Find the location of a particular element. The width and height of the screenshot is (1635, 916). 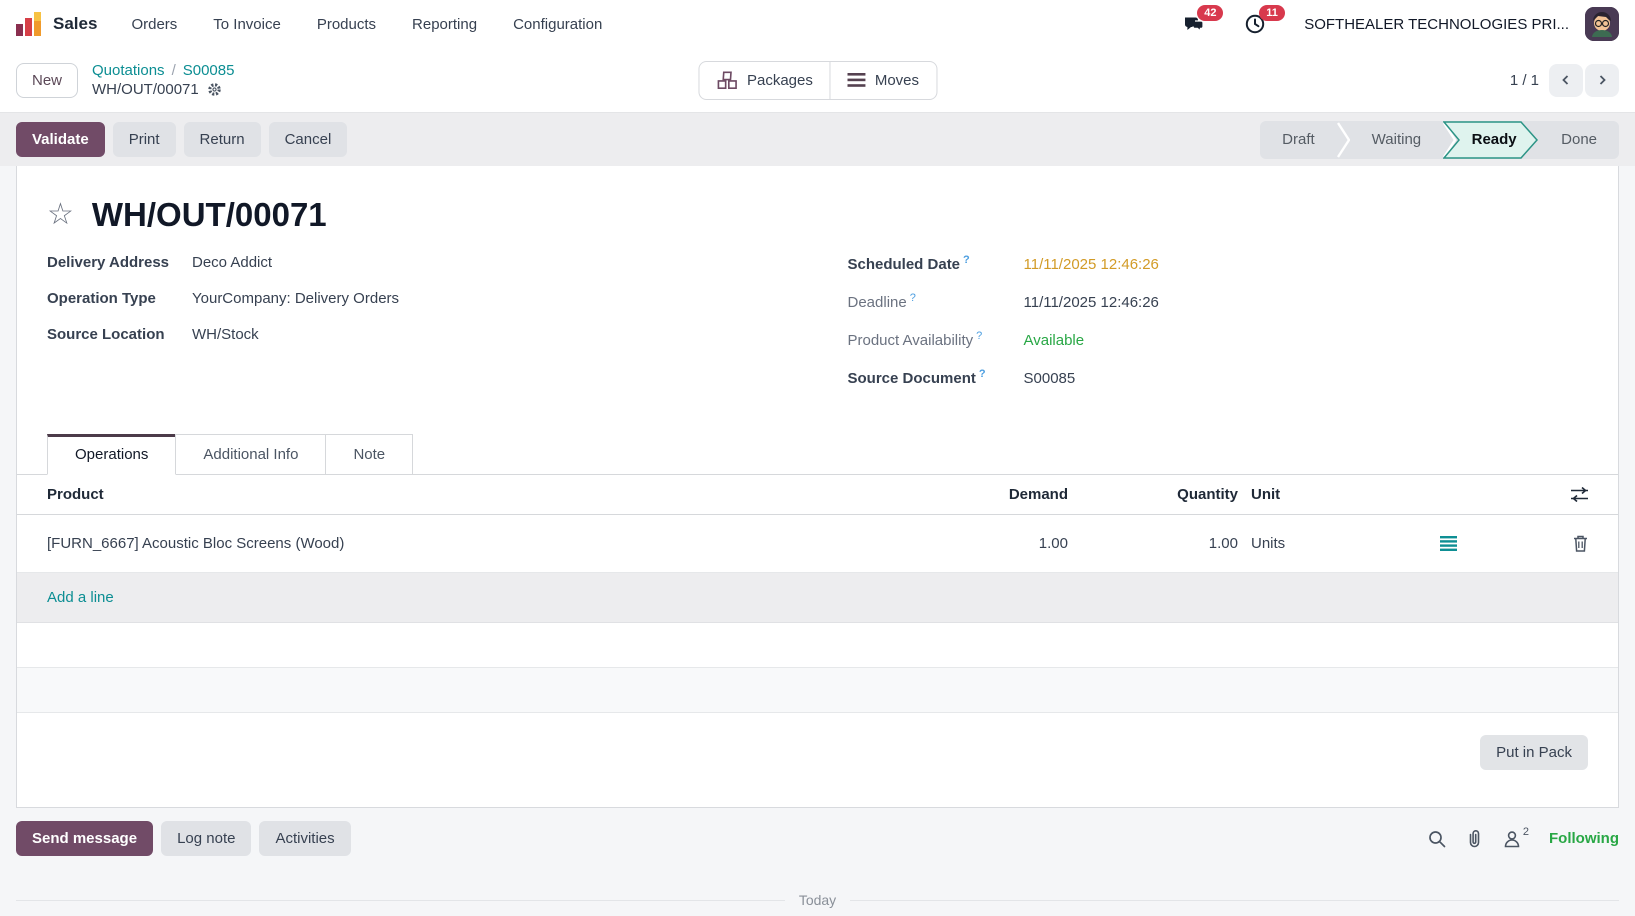

breadcrumb-current: WH/OUT/00071 is located at coordinates (145, 89).